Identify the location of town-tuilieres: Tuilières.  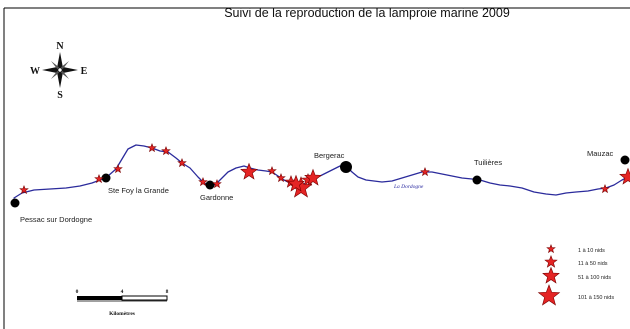
(487, 171).